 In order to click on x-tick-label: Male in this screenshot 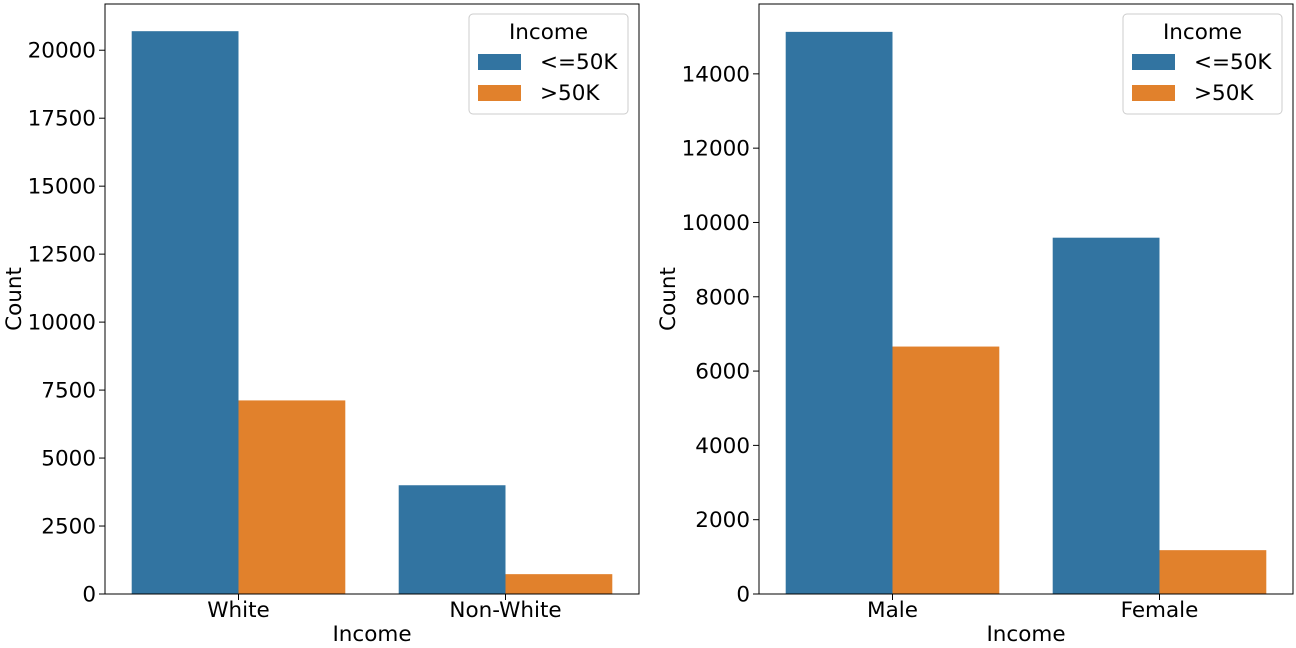, I will do `click(892, 610)`.